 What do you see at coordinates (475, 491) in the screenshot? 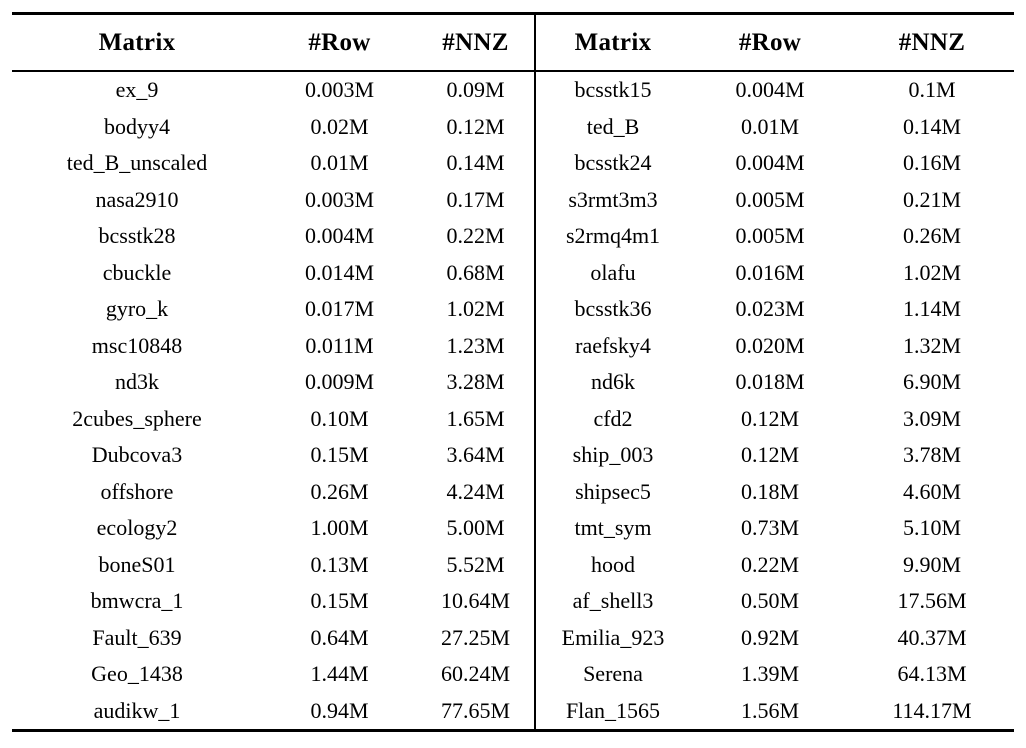
I see `nnz-count-cell: 4.24M` at bounding box center [475, 491].